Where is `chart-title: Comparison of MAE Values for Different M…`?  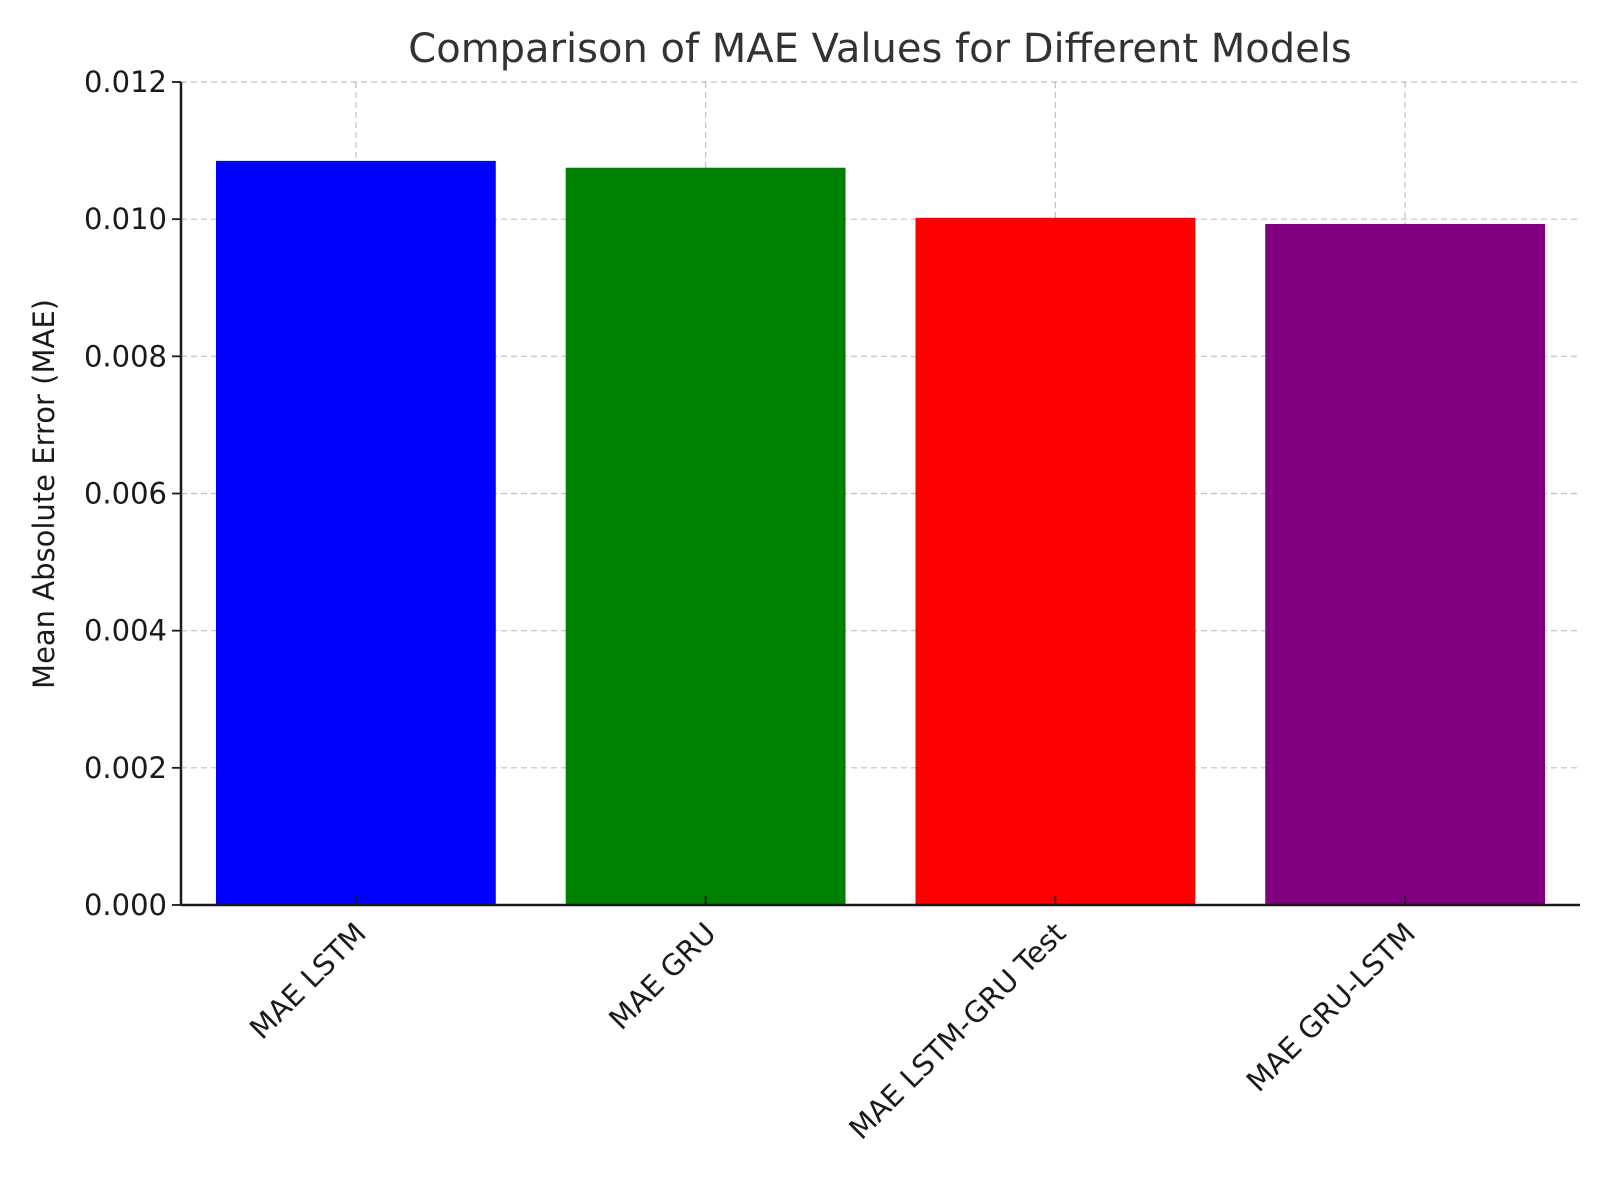 chart-title: Comparison of MAE Values for Different M… is located at coordinates (879, 49).